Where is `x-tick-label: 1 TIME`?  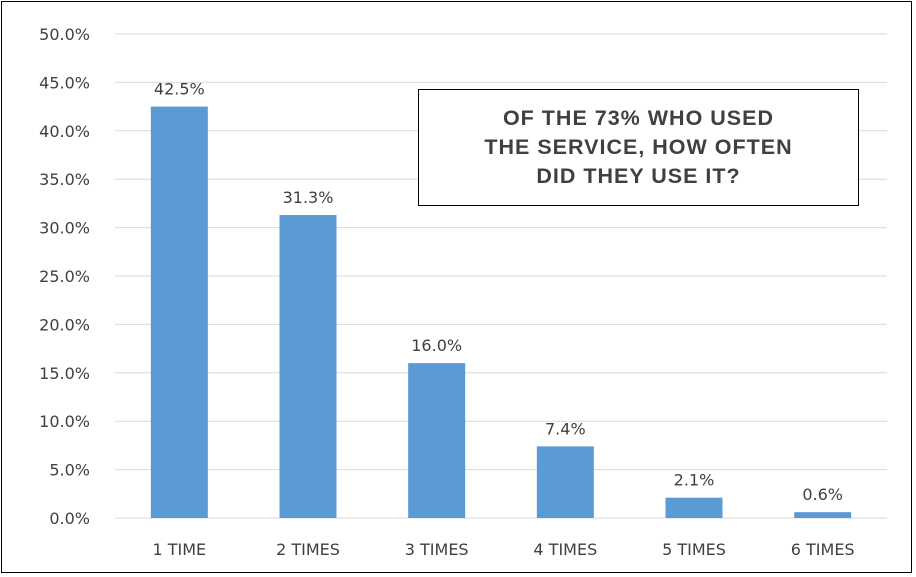 x-tick-label: 1 TIME is located at coordinates (179, 549).